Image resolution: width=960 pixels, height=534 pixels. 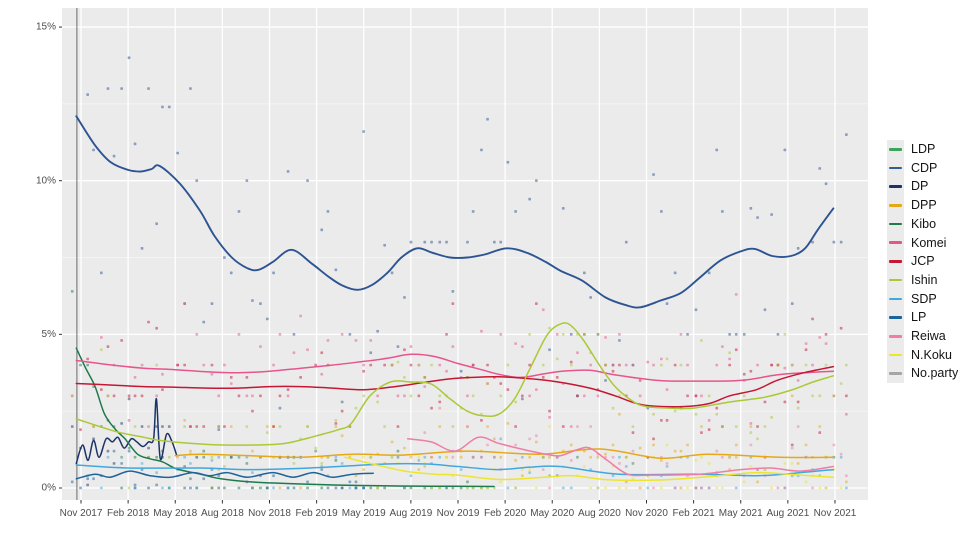 I want to click on x-tick-label: Nov 2018, so click(x=269, y=513).